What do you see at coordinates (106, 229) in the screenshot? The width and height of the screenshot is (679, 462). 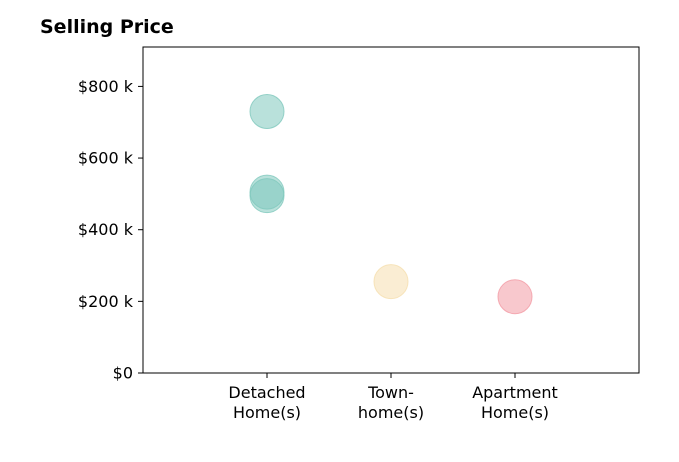 I see `y-tick-label: $400 k` at bounding box center [106, 229].